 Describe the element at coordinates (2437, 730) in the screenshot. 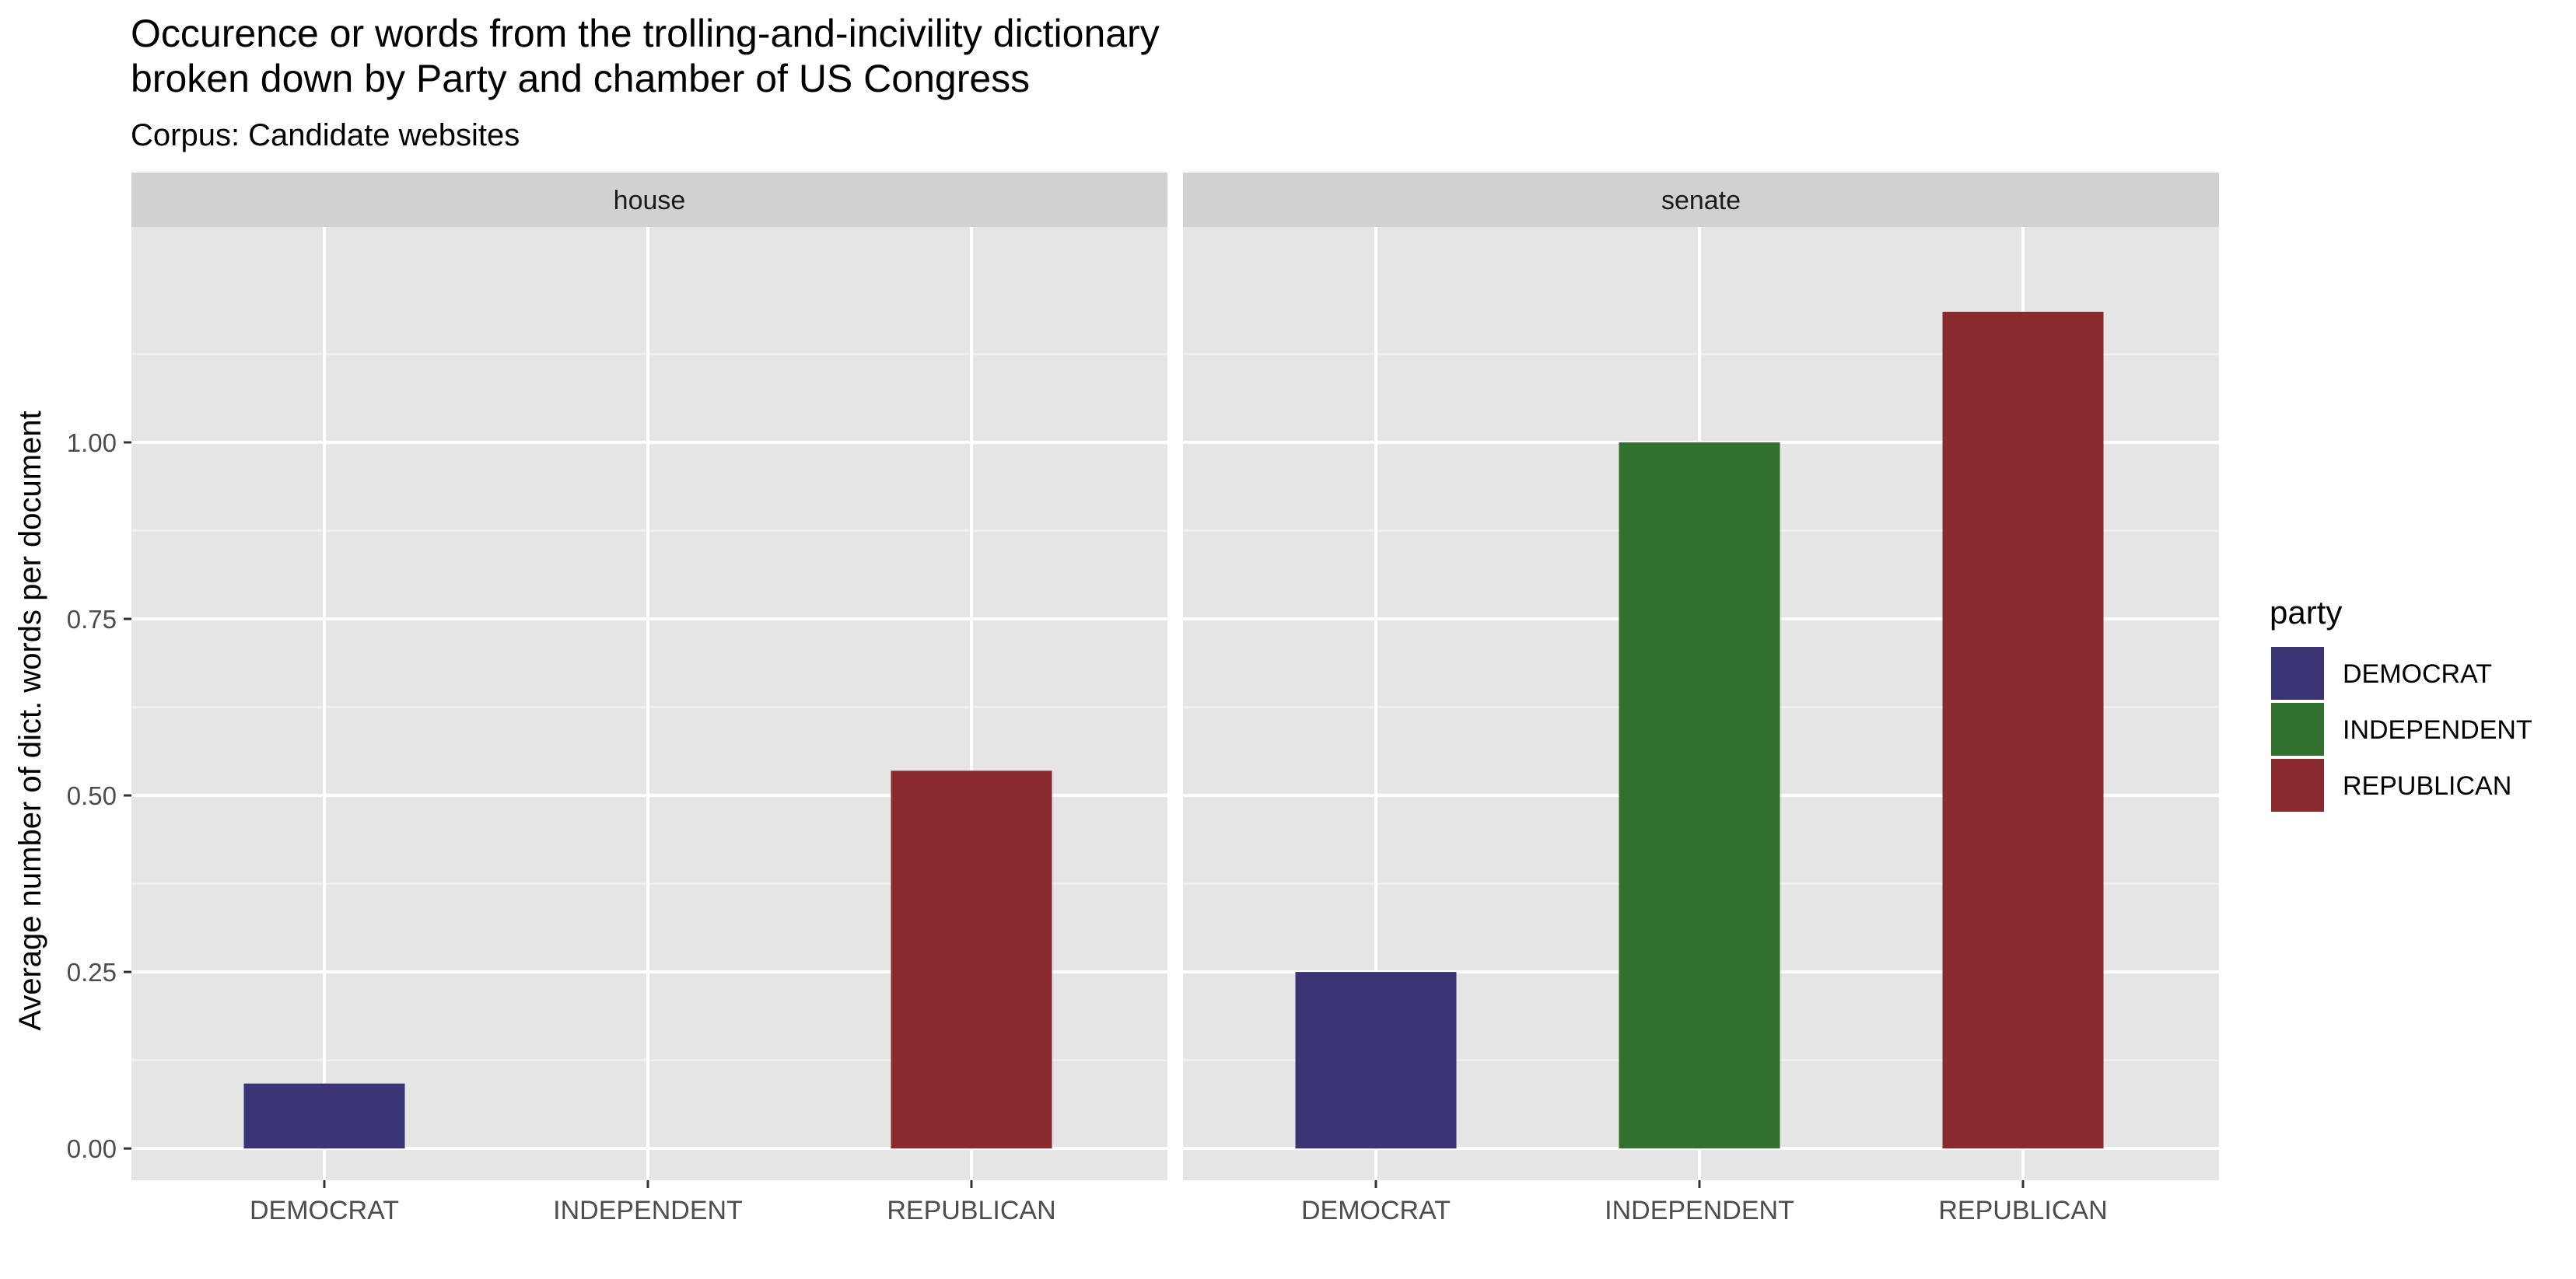

I see `legend-label: INDEPENDENT` at that location.